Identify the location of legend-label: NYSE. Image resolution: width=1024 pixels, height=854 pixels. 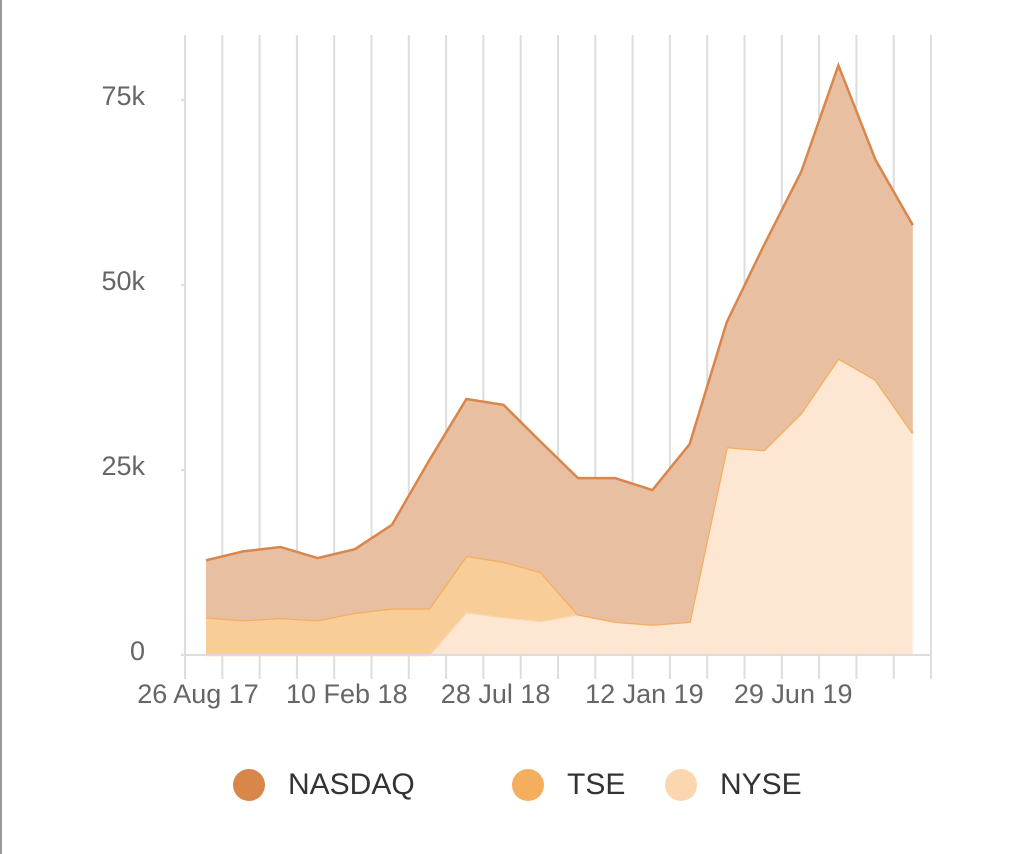
(761, 784).